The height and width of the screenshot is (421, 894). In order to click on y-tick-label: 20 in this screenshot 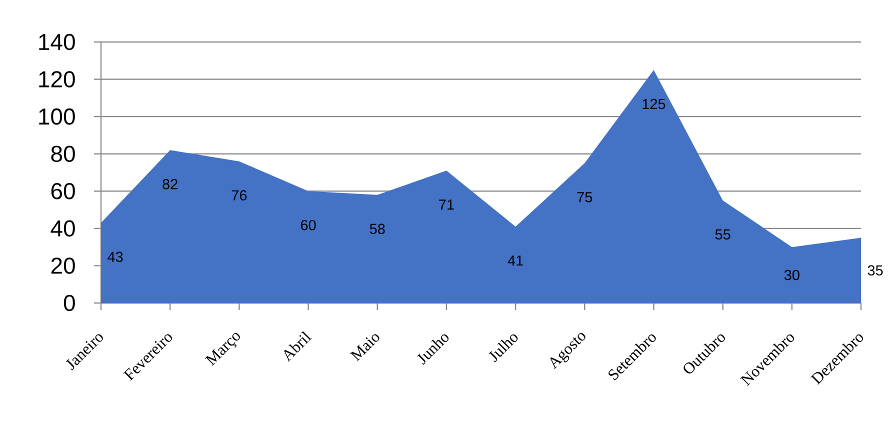, I will do `click(63, 266)`.